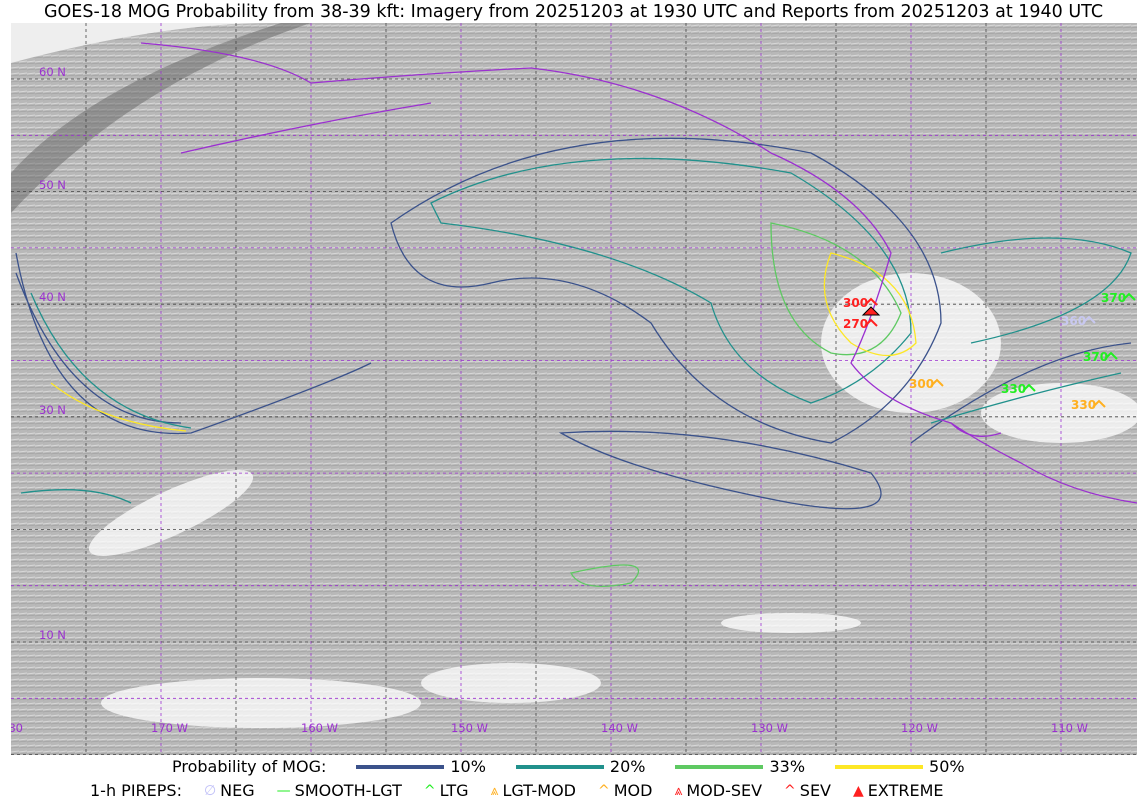 The height and width of the screenshot is (808, 1147). Describe the element at coordinates (633, 790) in the screenshot. I see `legend-label: MOD` at that location.